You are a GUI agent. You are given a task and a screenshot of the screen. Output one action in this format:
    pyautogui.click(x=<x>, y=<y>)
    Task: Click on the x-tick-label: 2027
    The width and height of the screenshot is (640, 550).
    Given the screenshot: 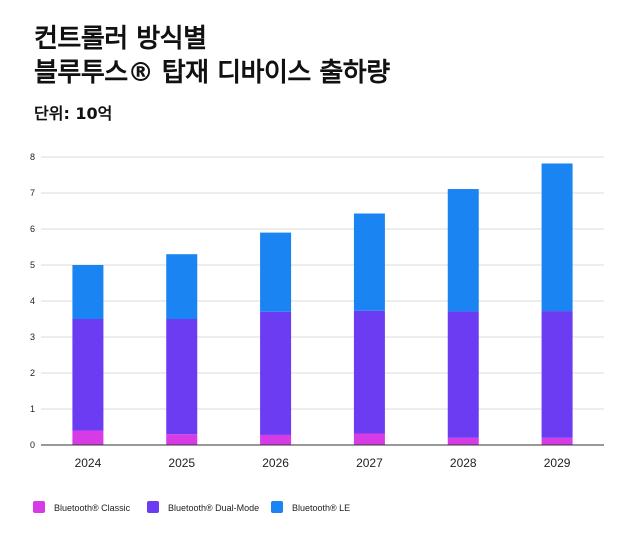 What is the action you would take?
    pyautogui.click(x=369, y=463)
    